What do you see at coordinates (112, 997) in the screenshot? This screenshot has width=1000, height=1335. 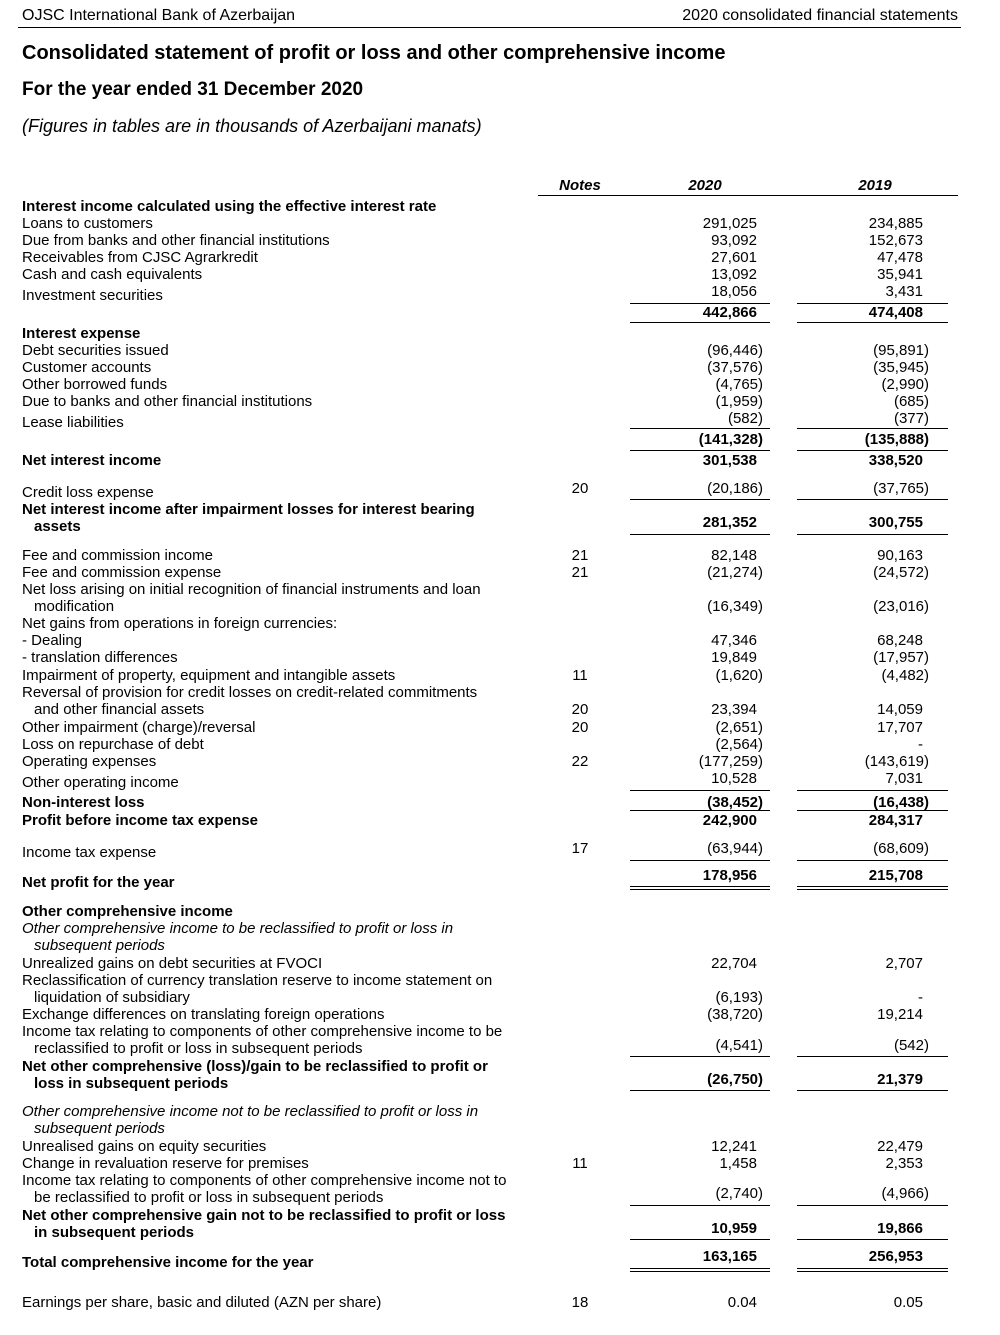 I see `row-label-continuation: liquidation of subsidiary` at bounding box center [112, 997].